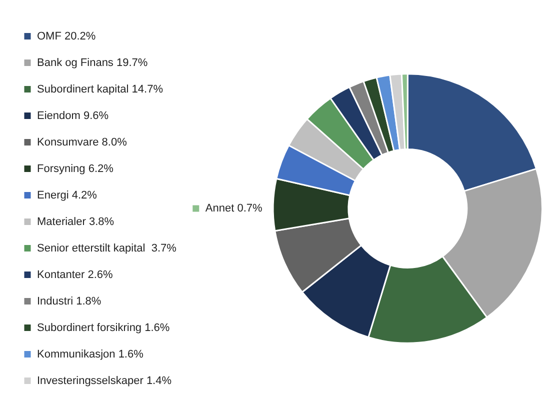  Describe the element at coordinates (75, 274) in the screenshot. I see `legend-label: Kontanter 2.6%` at that location.